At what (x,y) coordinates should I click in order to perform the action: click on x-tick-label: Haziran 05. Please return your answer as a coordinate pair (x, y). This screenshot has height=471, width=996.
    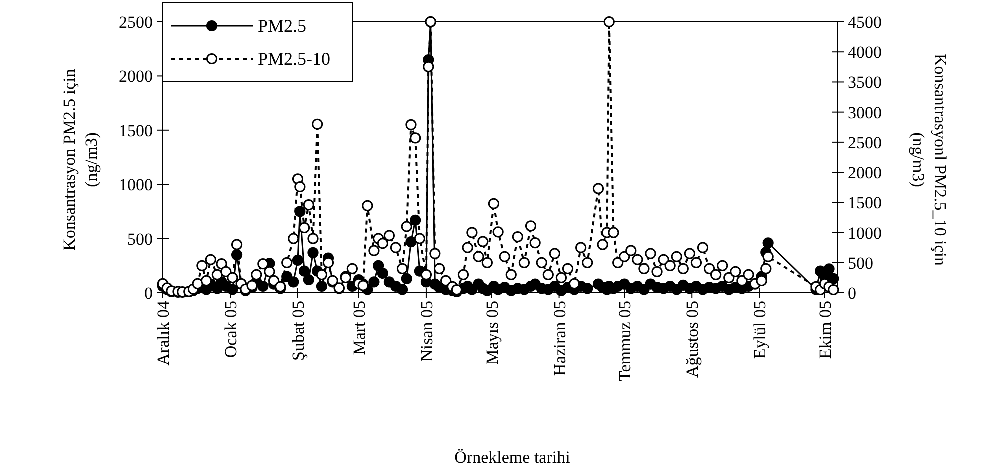
    Looking at the image, I should click on (560, 338).